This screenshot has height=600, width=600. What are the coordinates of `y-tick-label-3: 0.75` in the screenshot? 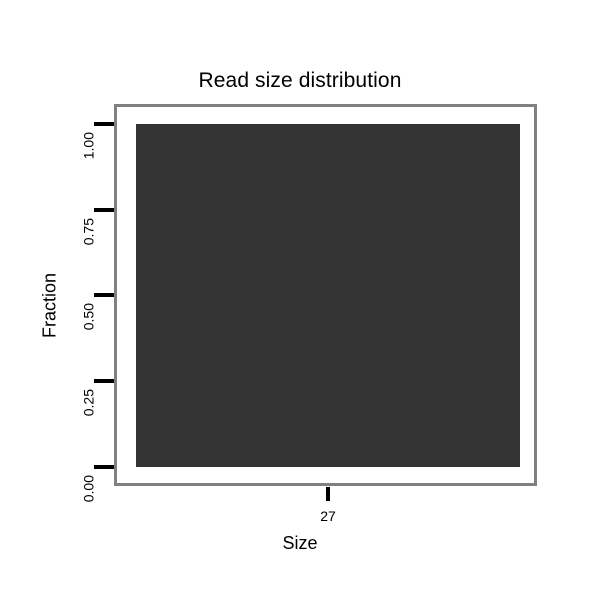 It's located at (88, 232).